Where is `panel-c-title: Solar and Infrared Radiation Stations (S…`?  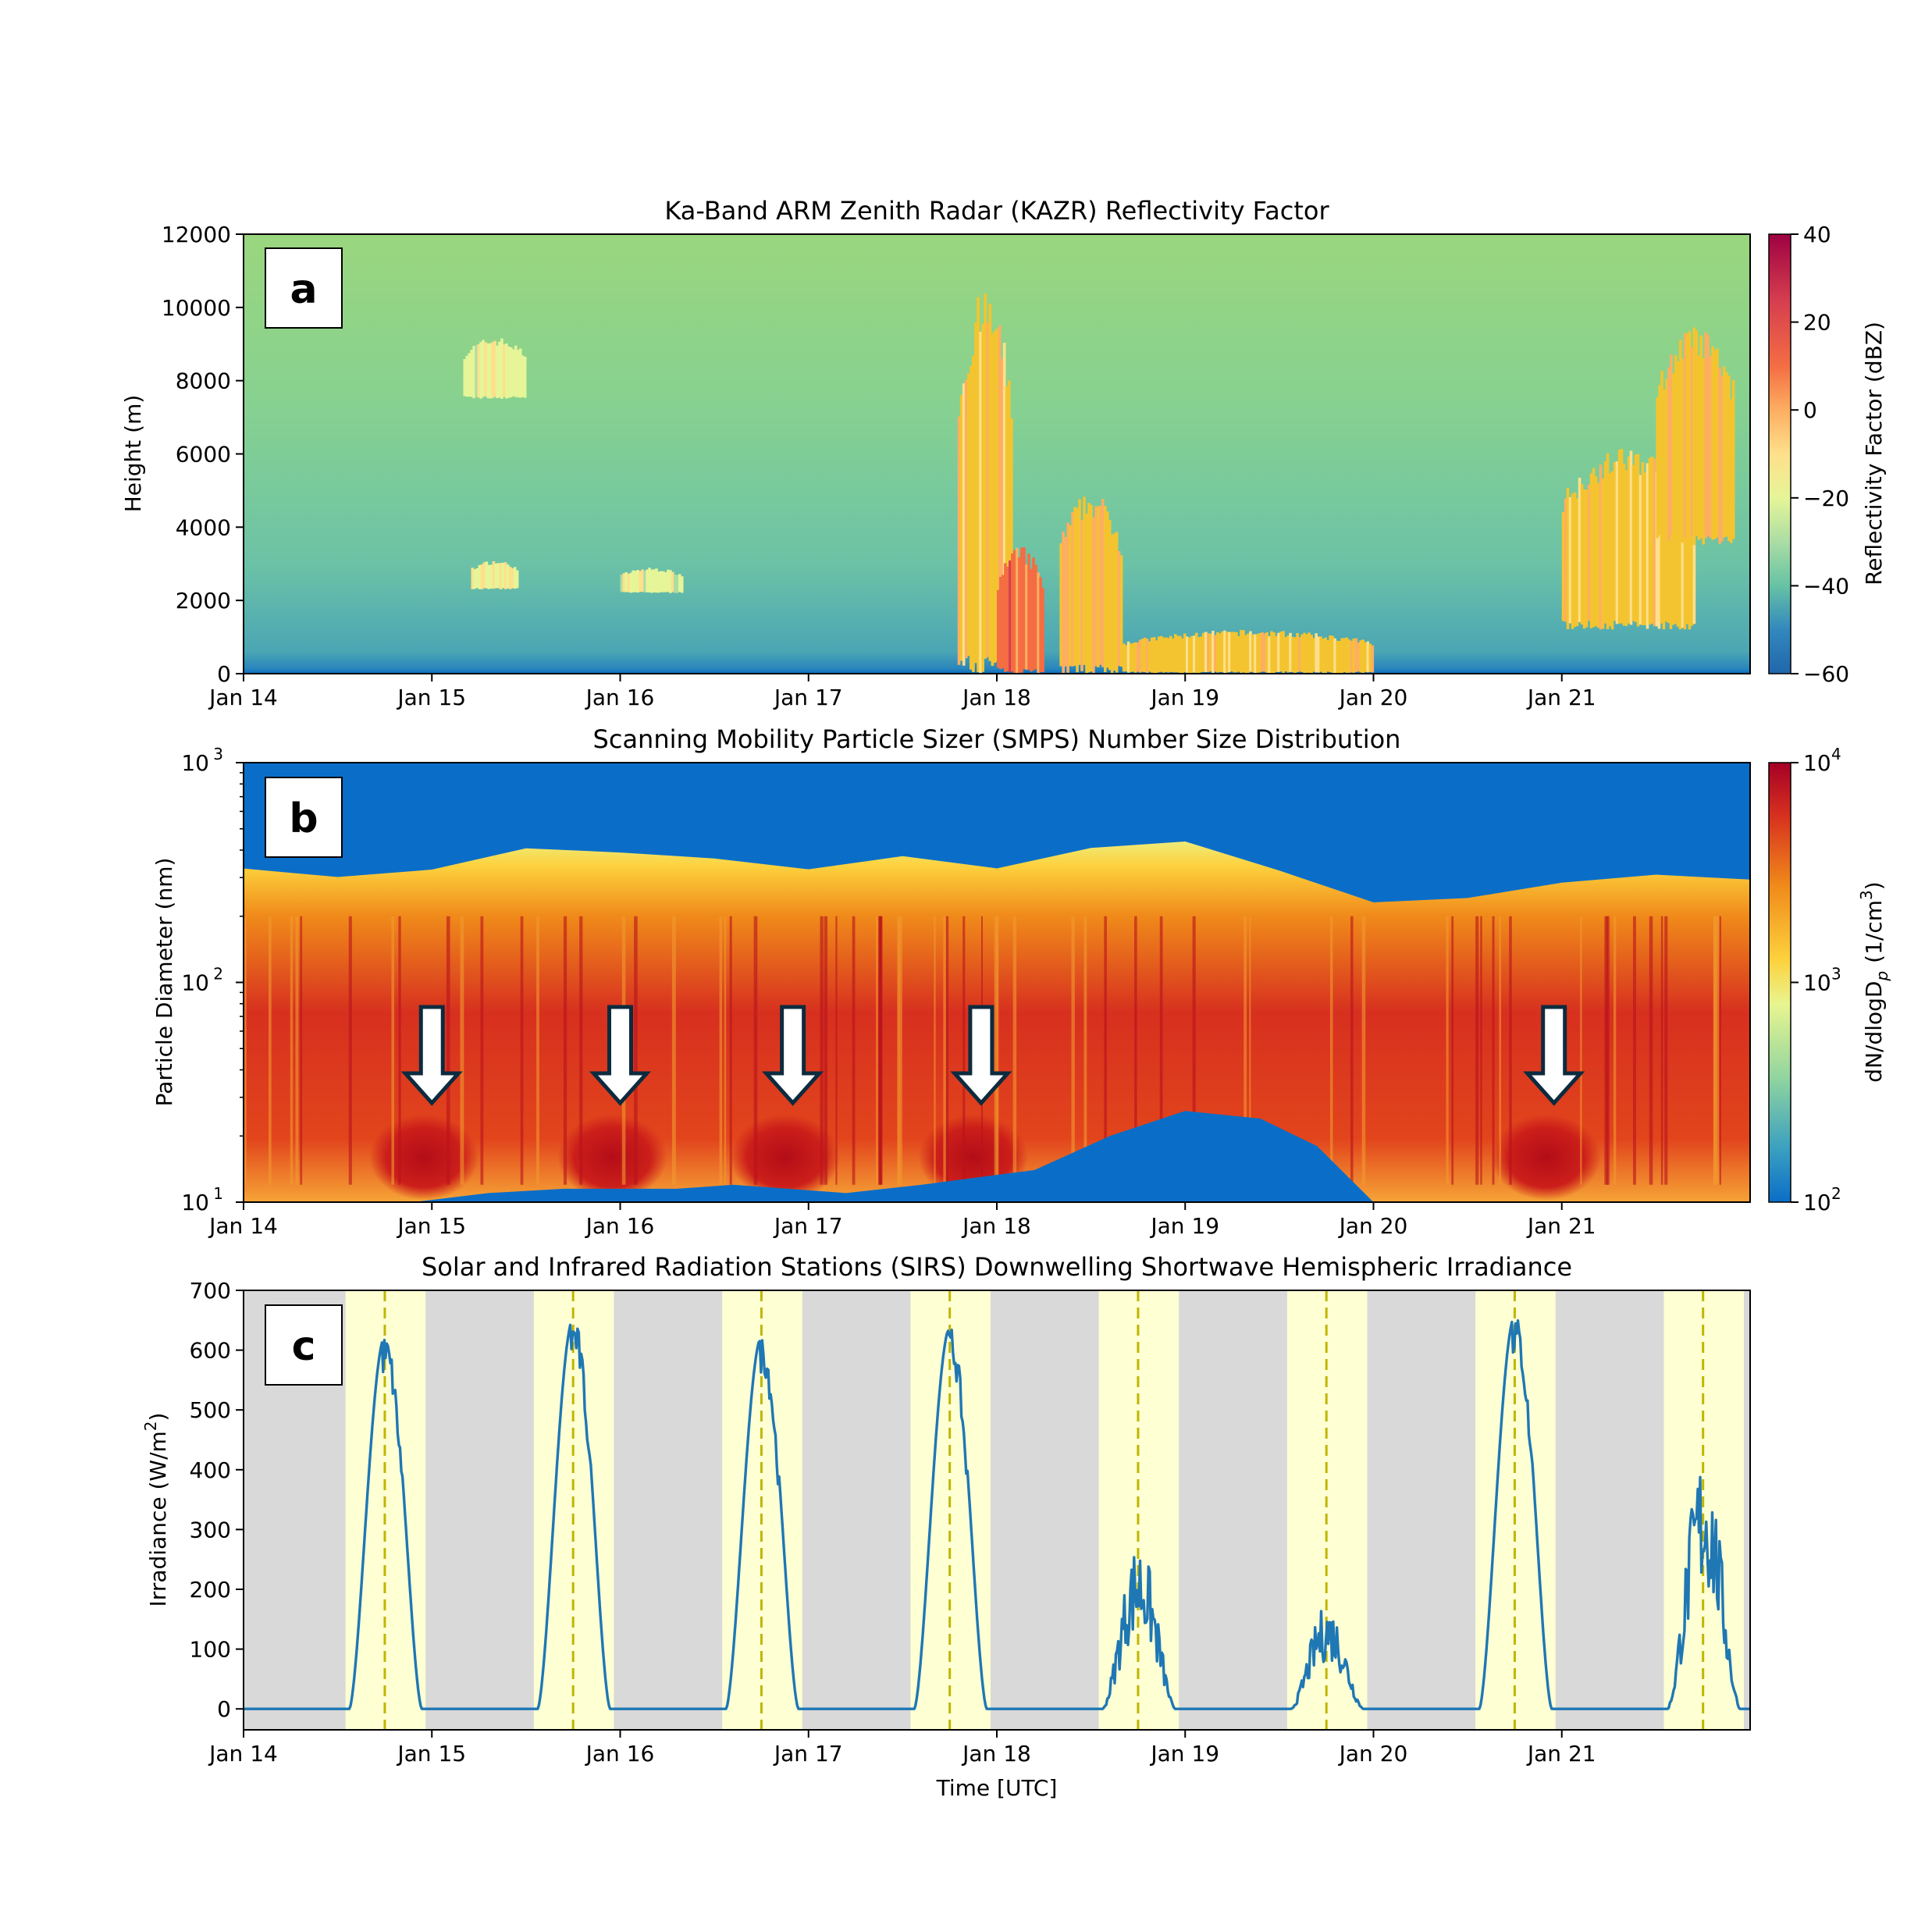
panel-c-title: Solar and Infrared Radiation Stations (S… is located at coordinates (997, 1267).